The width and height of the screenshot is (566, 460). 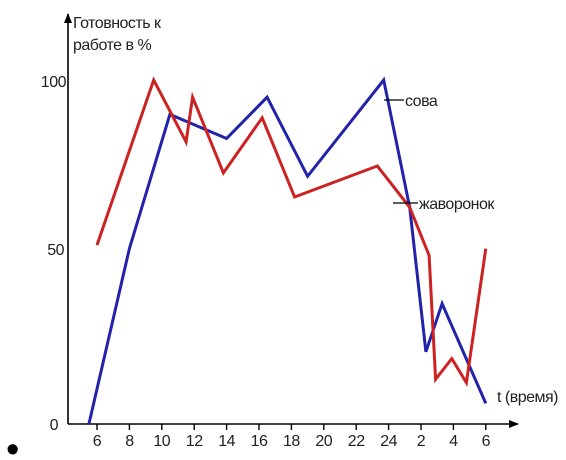 I want to click on y-tick-label: 100, so click(x=54, y=82).